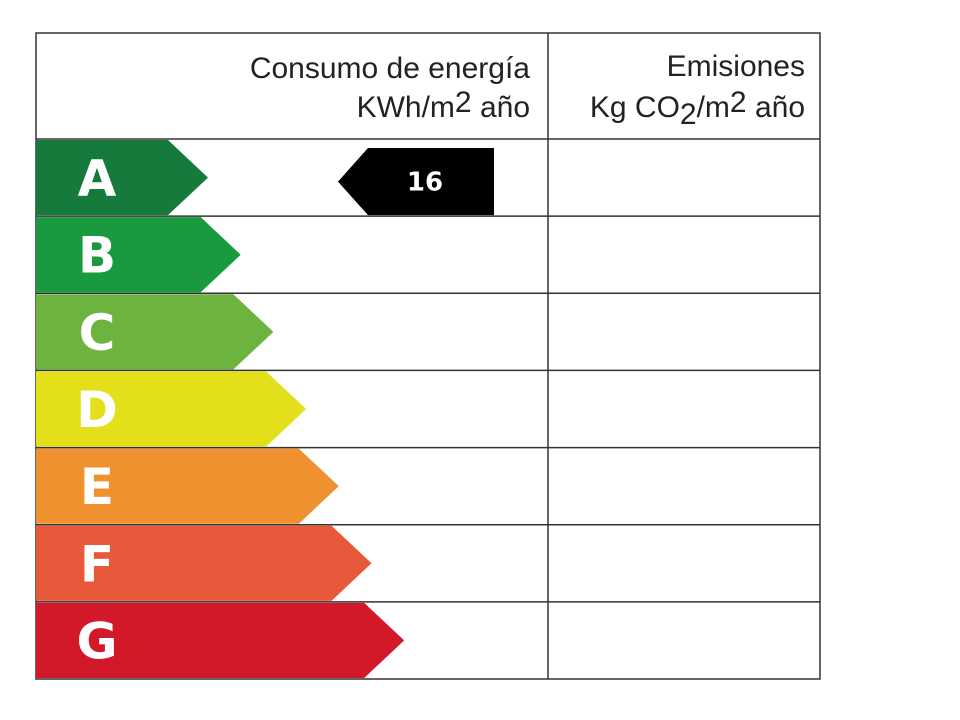  I want to click on rating-letter: F, so click(97, 564).